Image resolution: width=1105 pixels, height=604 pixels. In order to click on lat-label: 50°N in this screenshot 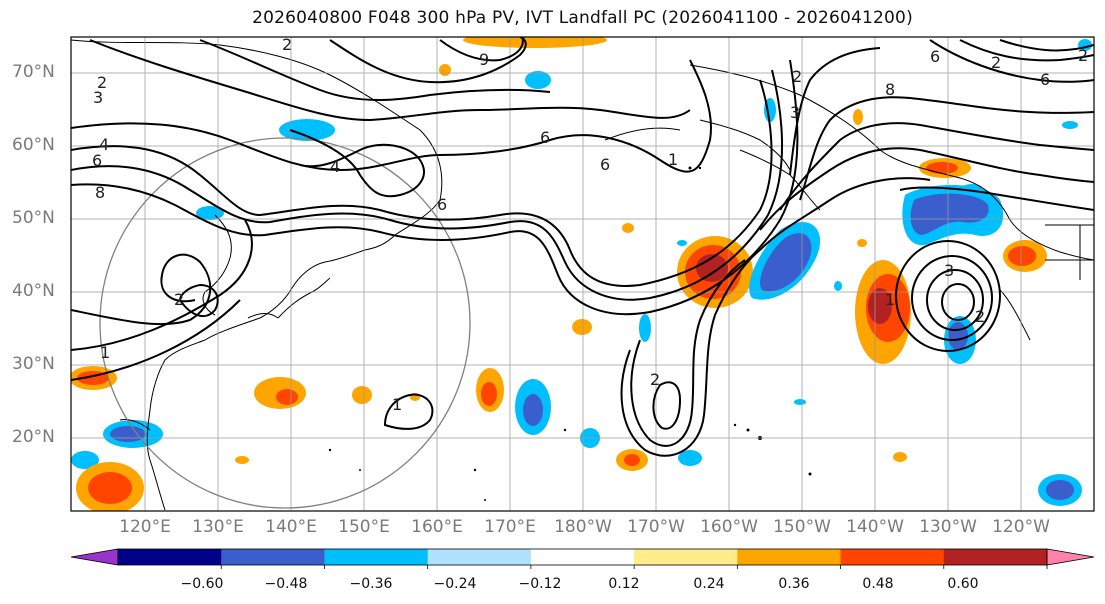, I will do `click(33, 218)`.